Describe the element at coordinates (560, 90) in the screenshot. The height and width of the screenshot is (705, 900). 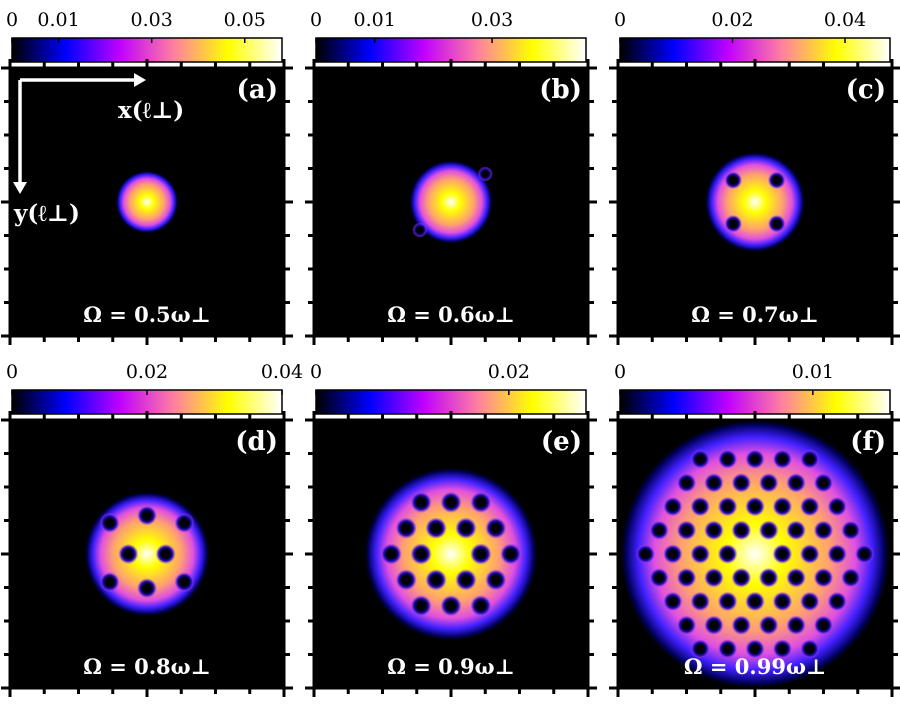
I see `panel-label: (b)` at that location.